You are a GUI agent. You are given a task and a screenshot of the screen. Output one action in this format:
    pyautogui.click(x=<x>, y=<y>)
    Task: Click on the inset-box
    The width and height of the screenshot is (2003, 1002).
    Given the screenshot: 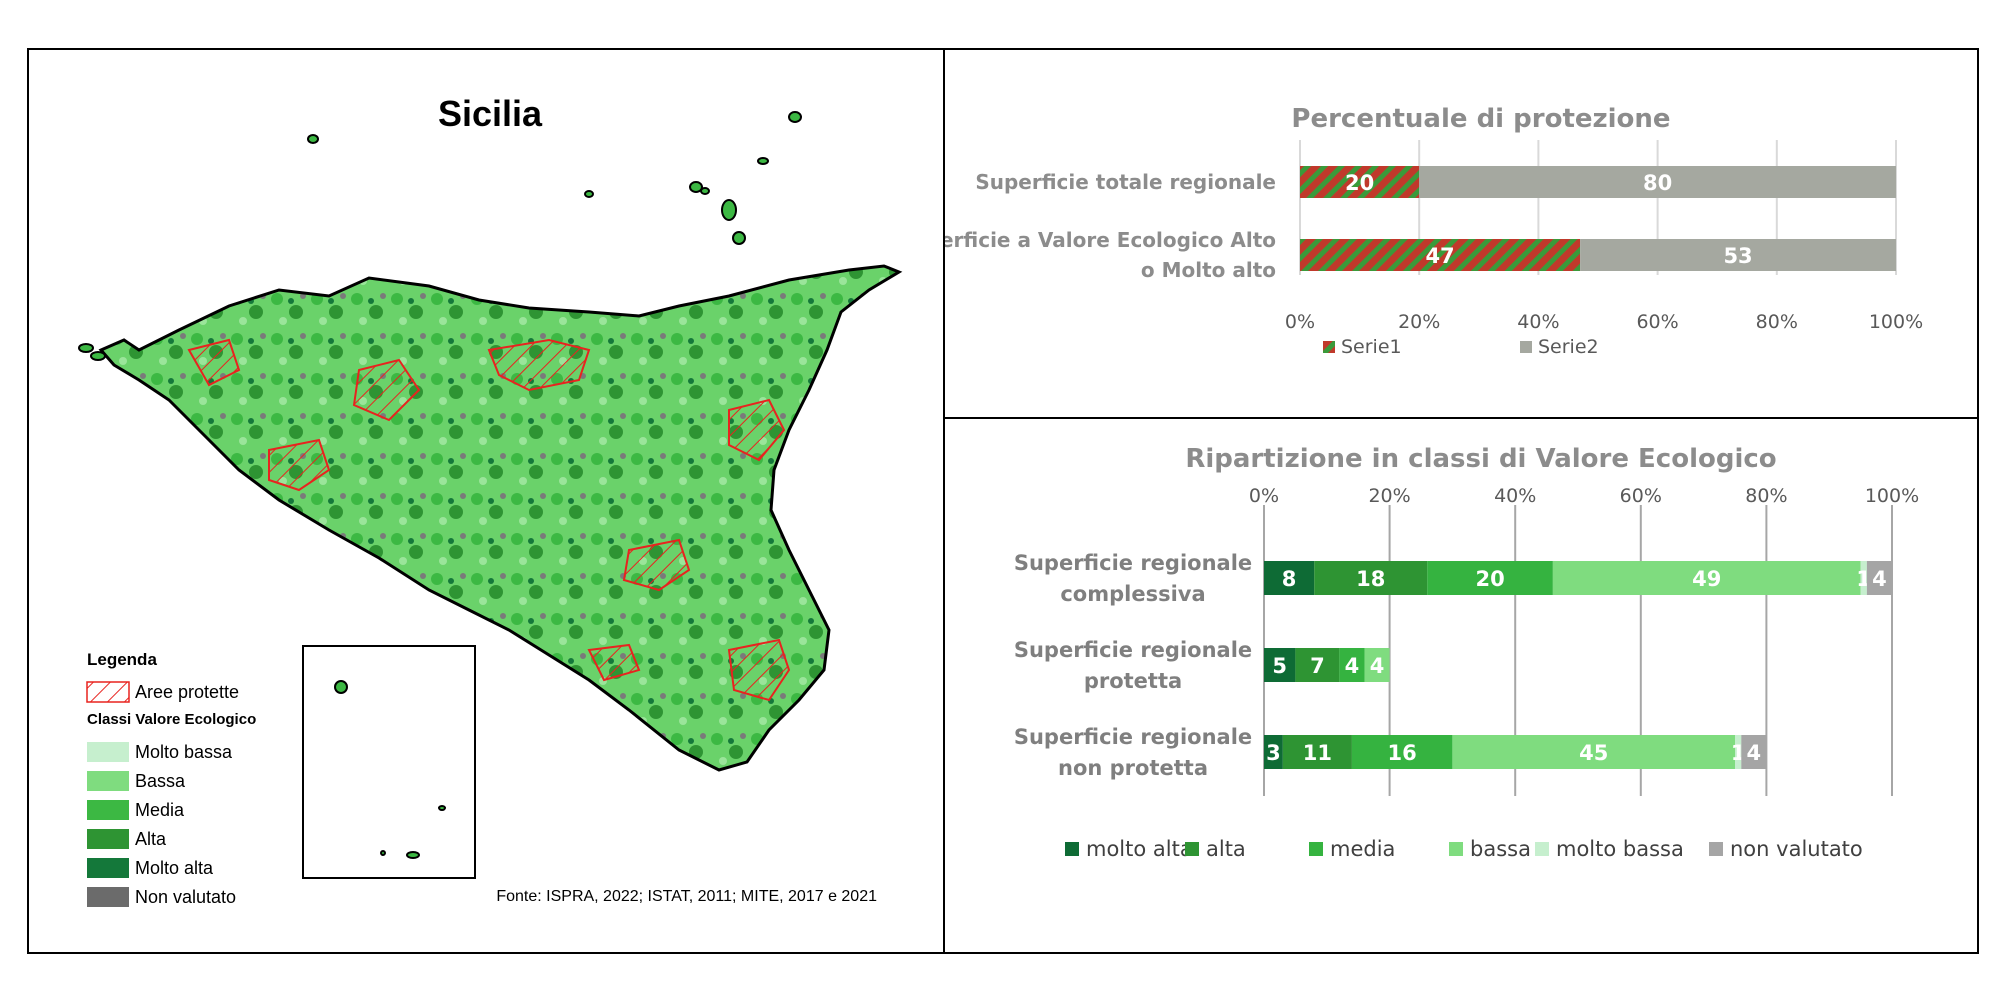 What is the action you would take?
    pyautogui.click(x=389, y=762)
    